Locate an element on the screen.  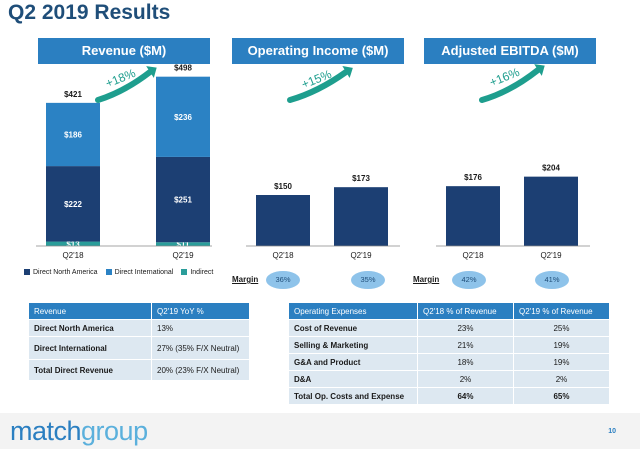
page-number: 10 is located at coordinates (612, 431).